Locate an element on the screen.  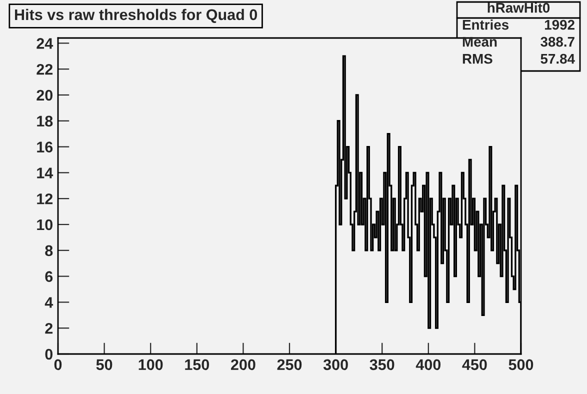
y-tick-label: 4 is located at coordinates (49, 302).